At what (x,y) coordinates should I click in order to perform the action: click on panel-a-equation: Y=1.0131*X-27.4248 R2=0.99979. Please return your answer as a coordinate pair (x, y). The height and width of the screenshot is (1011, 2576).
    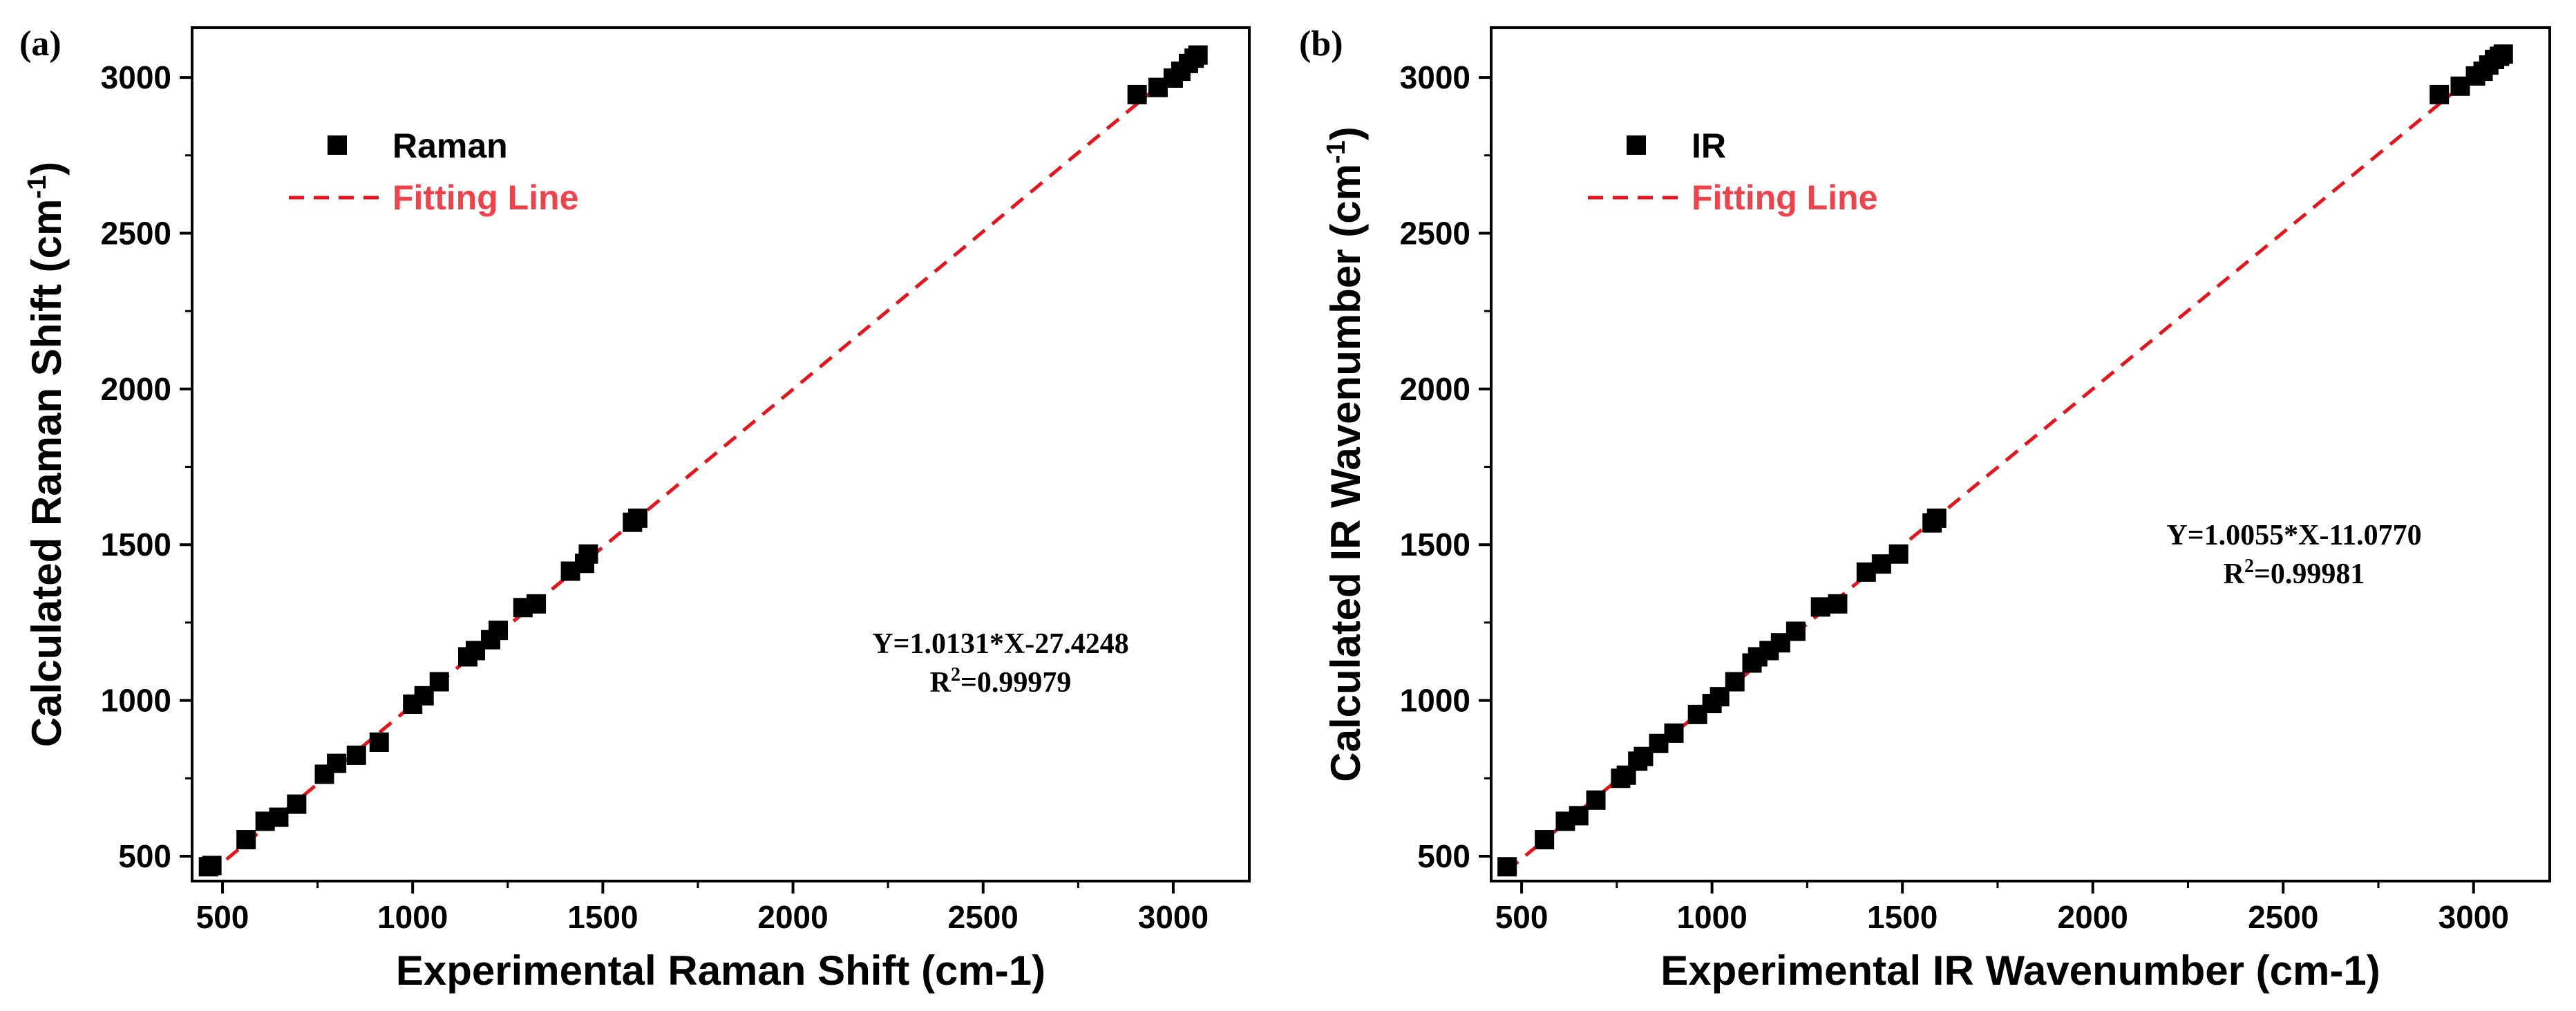
    Looking at the image, I should click on (1000, 664).